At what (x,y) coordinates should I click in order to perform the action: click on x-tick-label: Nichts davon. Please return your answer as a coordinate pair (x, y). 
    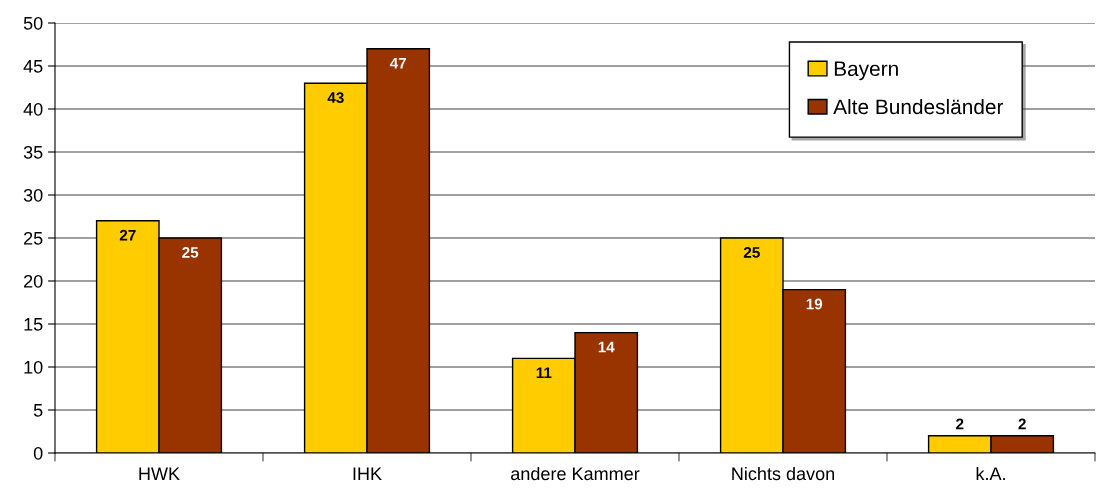
    Looking at the image, I should click on (783, 473).